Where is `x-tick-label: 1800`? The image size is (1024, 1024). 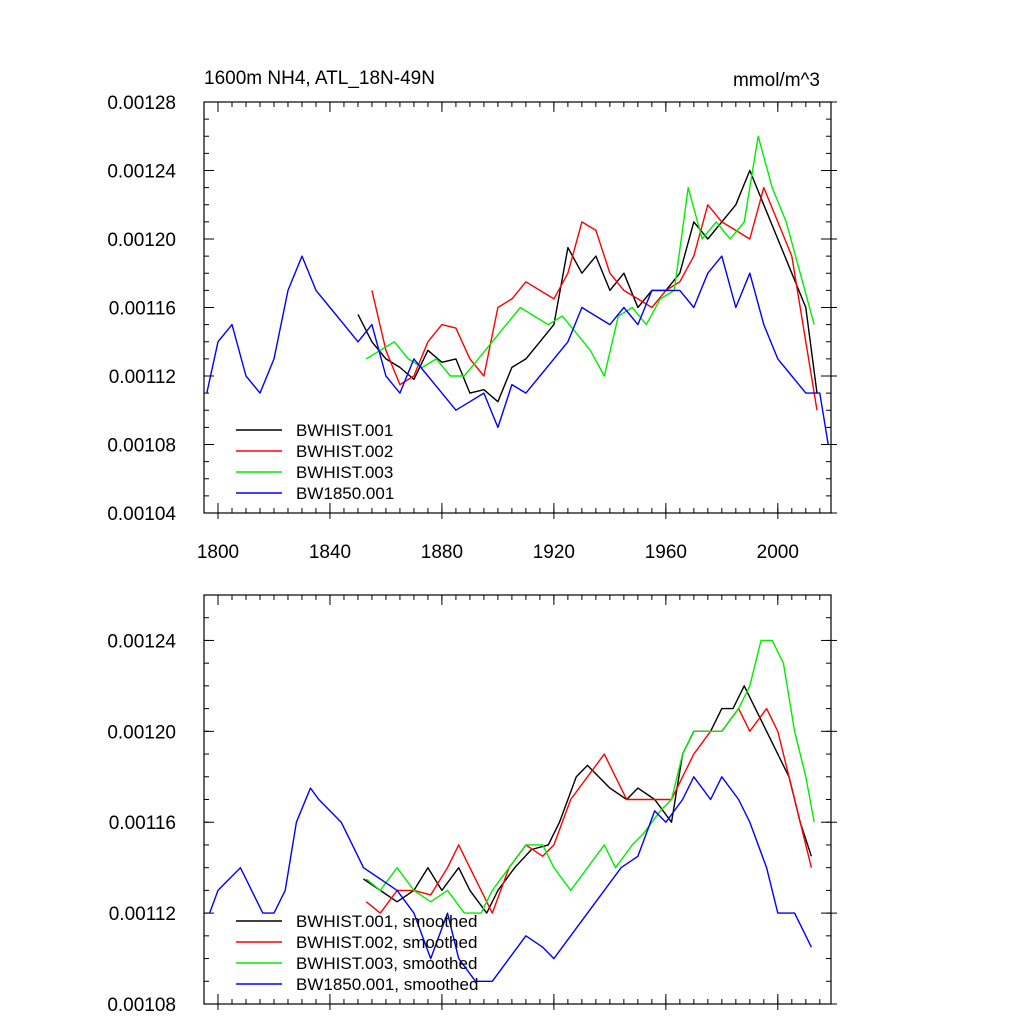 x-tick-label: 1800 is located at coordinates (218, 552).